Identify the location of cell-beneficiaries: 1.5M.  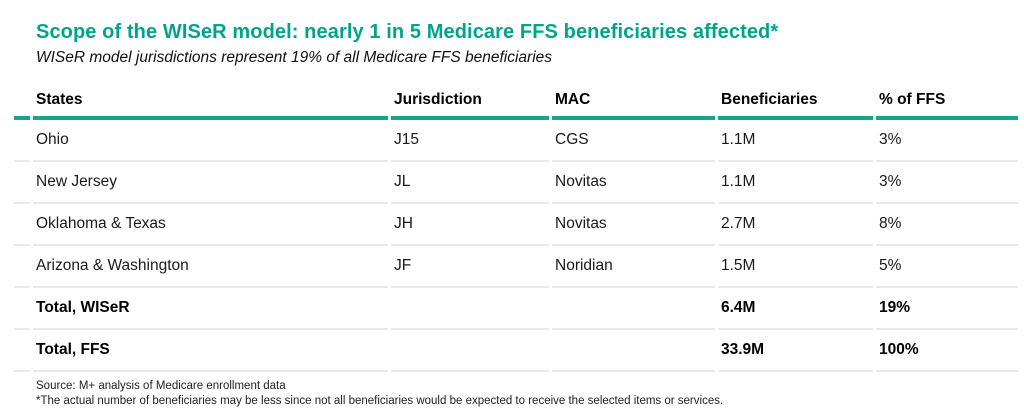
(795, 267).